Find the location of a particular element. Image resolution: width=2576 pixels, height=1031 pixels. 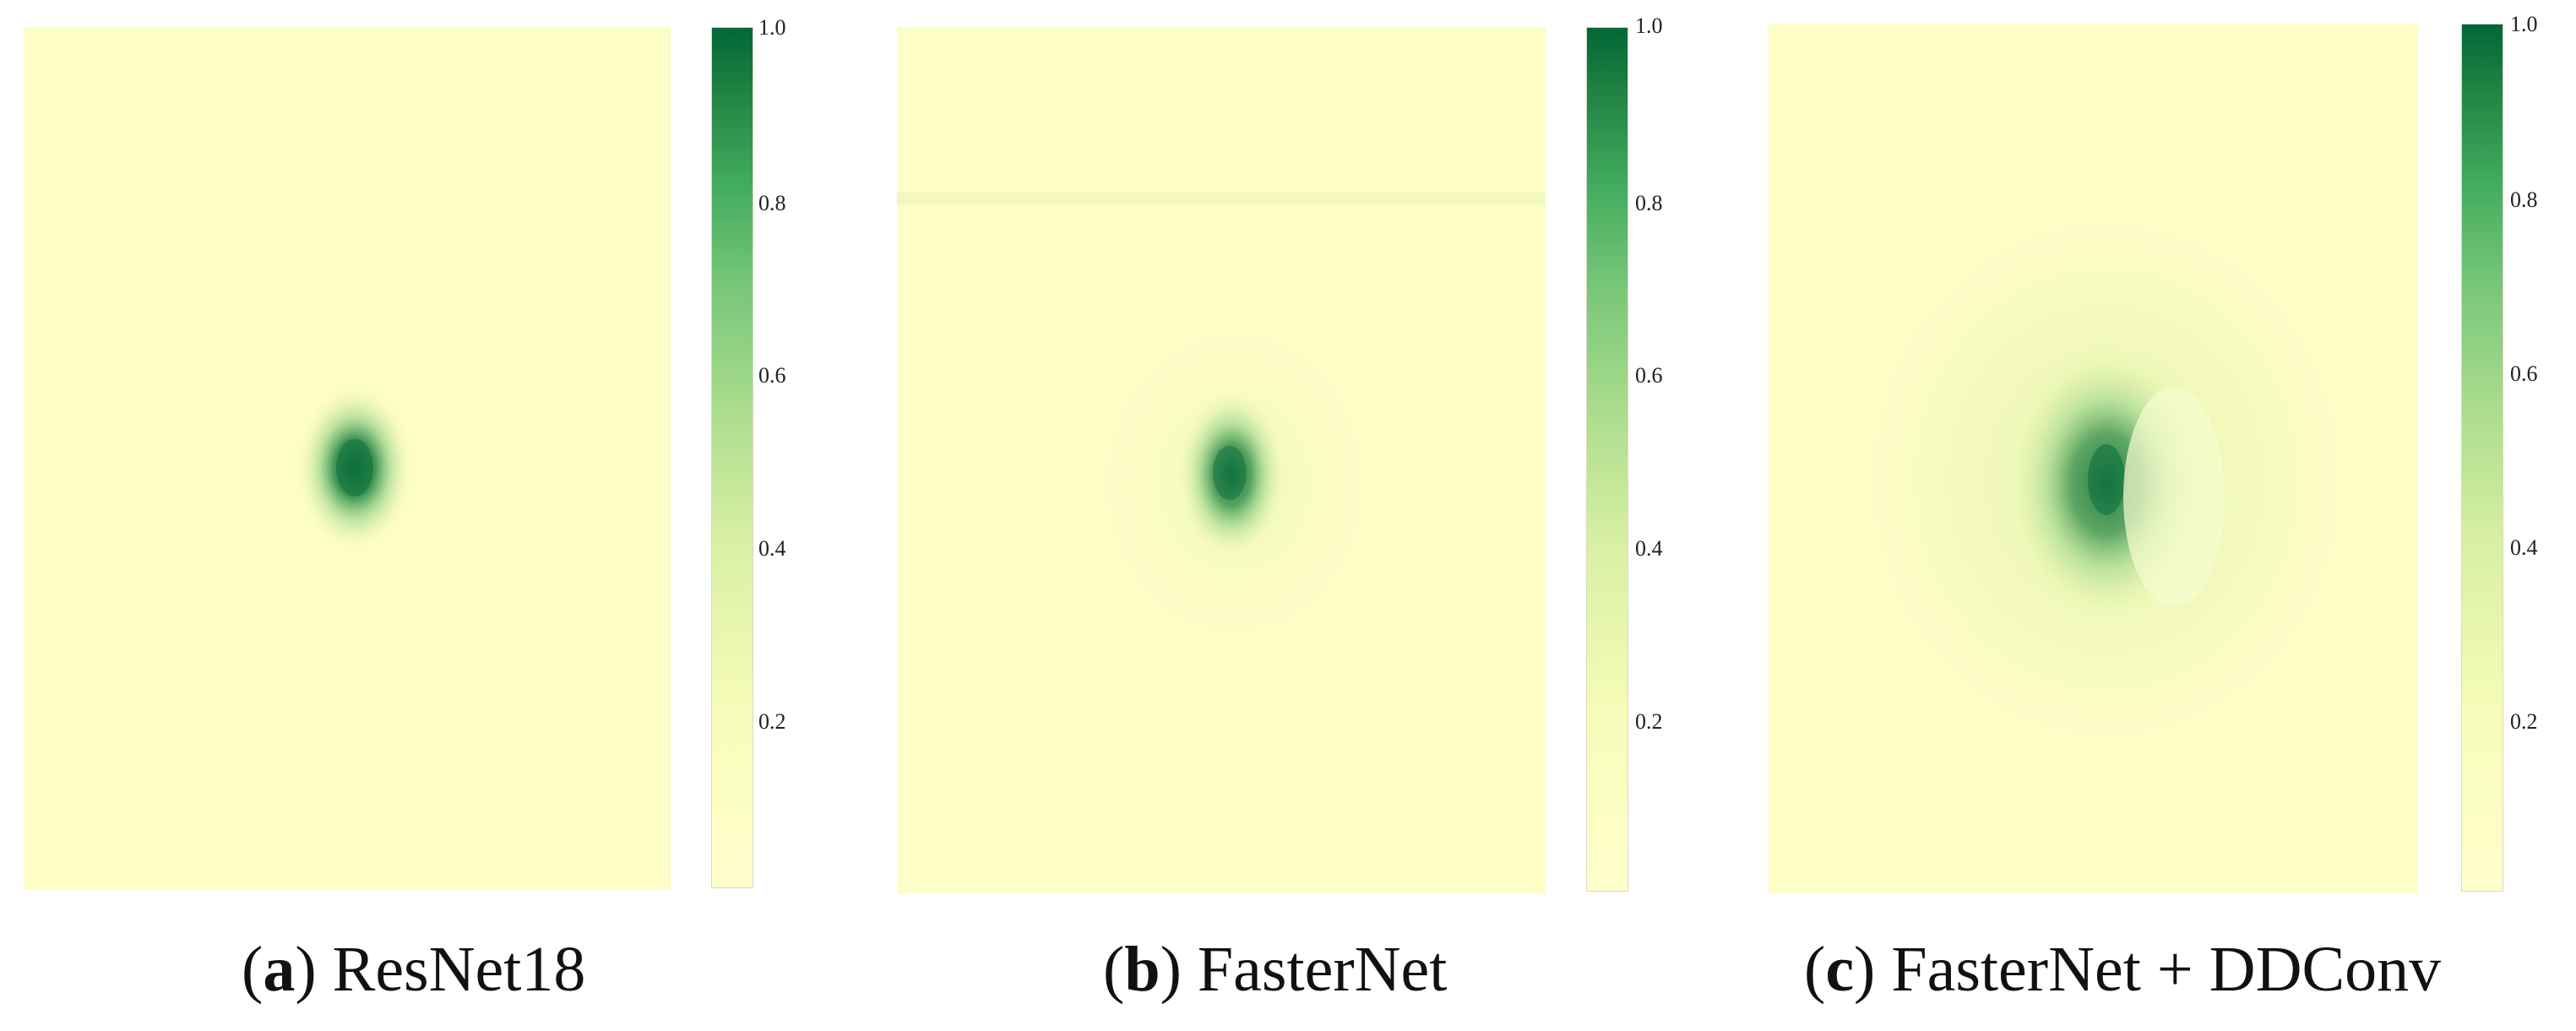

caption-a: (a) ResNet18 is located at coordinates (414, 970).